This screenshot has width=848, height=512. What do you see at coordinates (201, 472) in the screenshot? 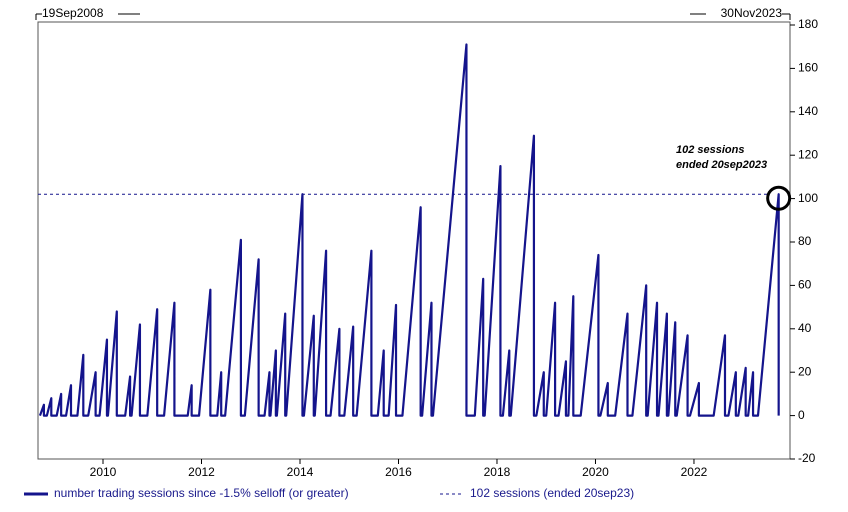
I see `x-tick-label: 2012` at bounding box center [201, 472].